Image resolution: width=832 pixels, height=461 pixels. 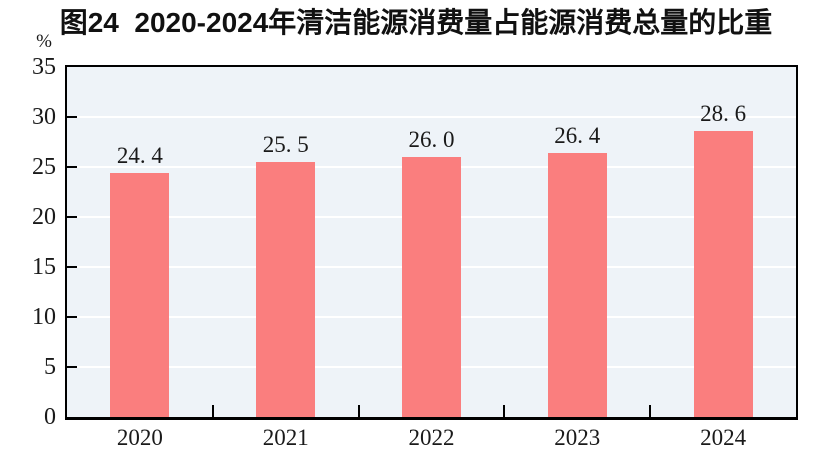 I want to click on y-tick-label: 5, so click(x=50, y=367).